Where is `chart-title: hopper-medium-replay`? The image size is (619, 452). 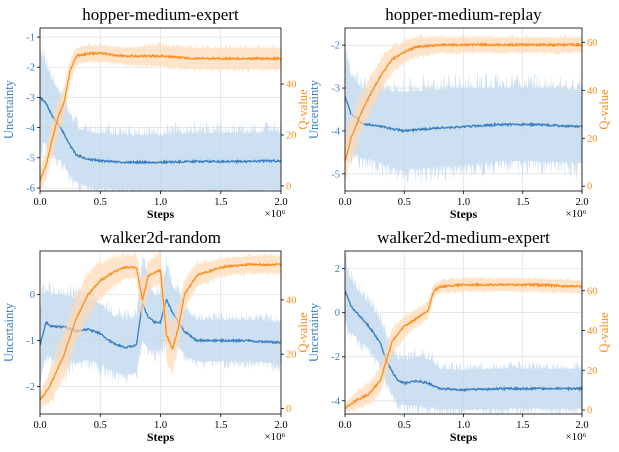
chart-title: hopper-medium-replay is located at coordinates (463, 14).